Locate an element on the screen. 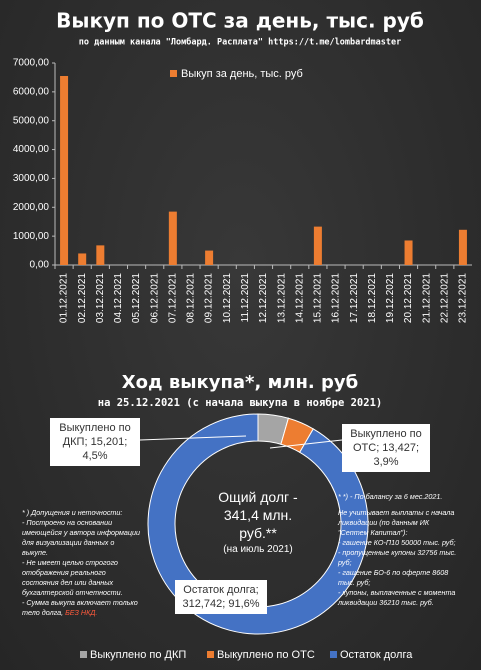 The height and width of the screenshot is (670, 481). x-tick-label: 05.12.2021 is located at coordinates (136, 298).